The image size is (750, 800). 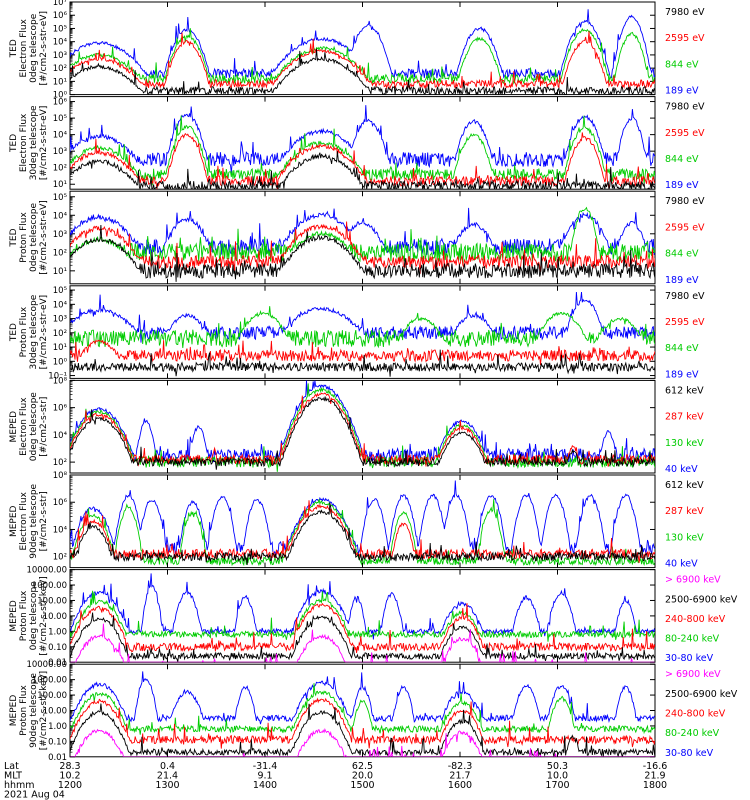 I want to click on footer-value: 9.1, so click(x=264, y=776).